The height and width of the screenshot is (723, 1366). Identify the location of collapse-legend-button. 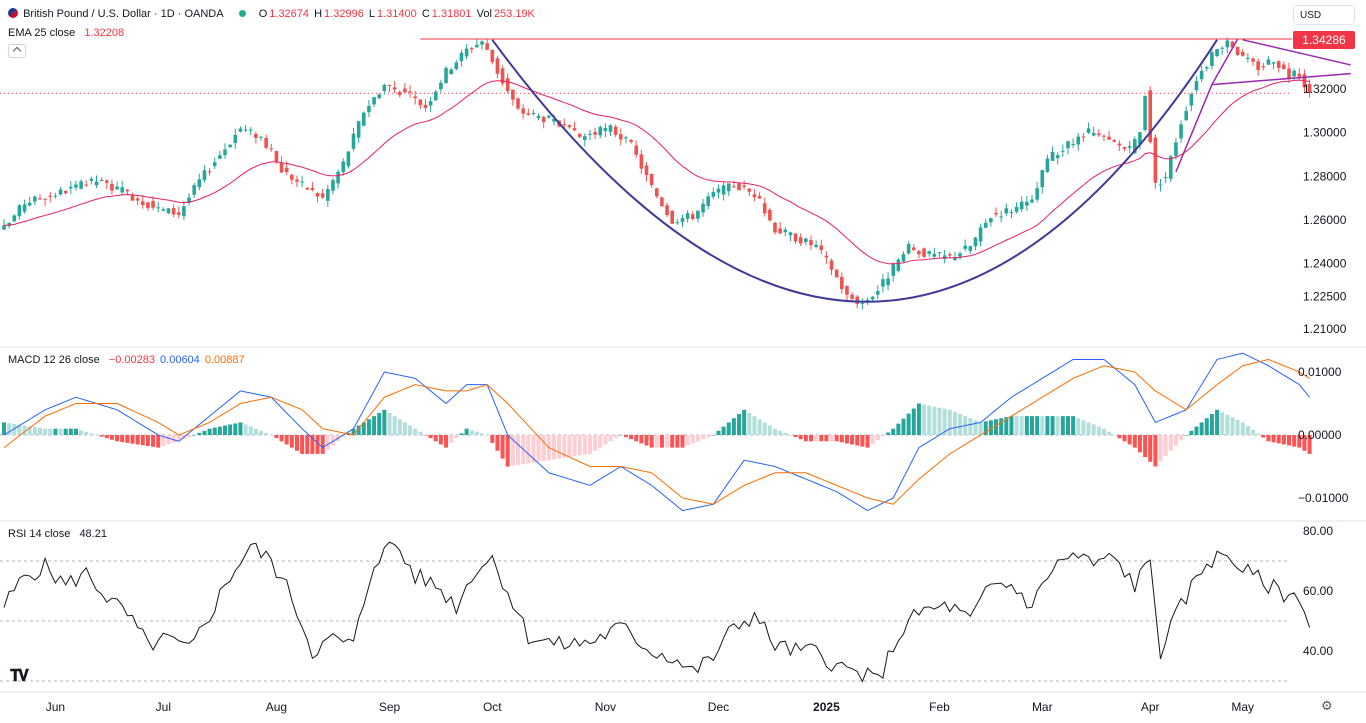
(17, 51).